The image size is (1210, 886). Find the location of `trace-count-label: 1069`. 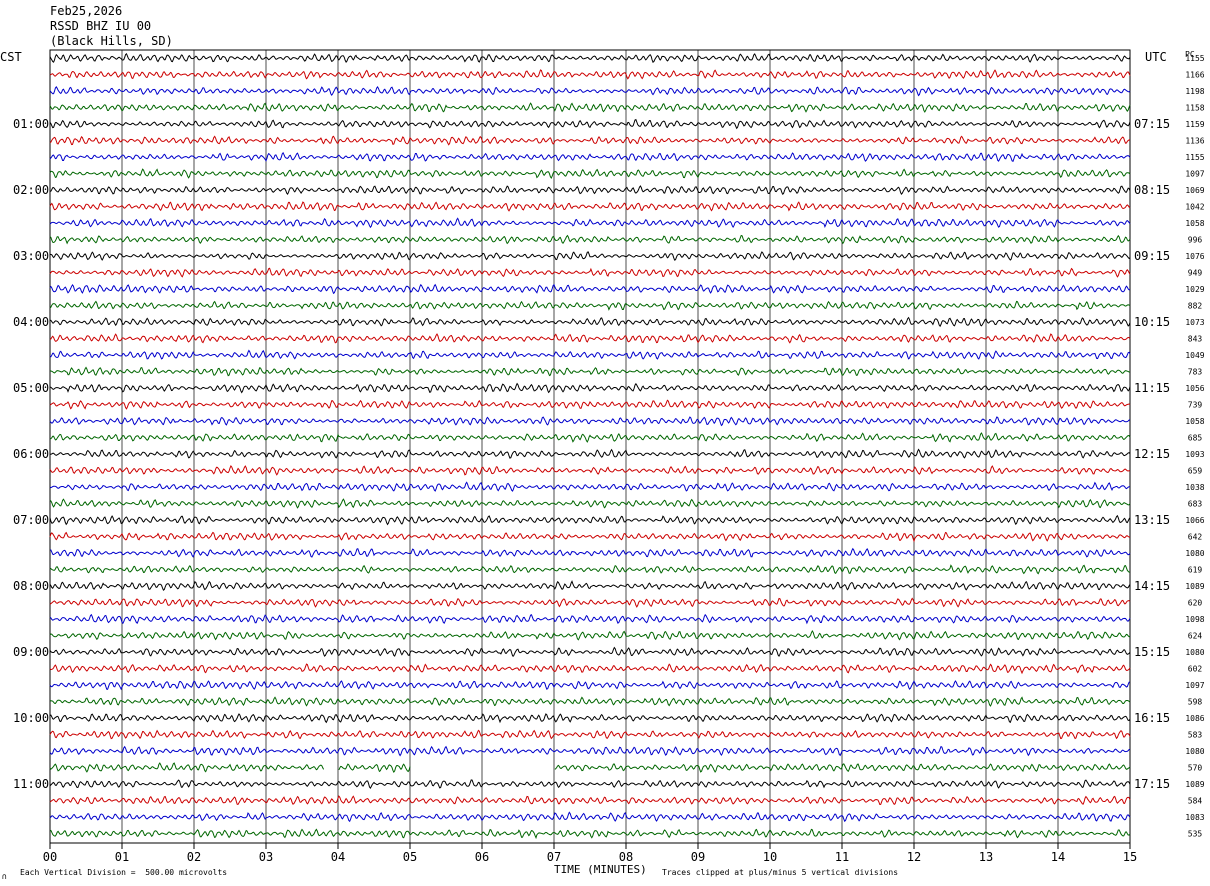

trace-count-label: 1069 is located at coordinates (1194, 190).